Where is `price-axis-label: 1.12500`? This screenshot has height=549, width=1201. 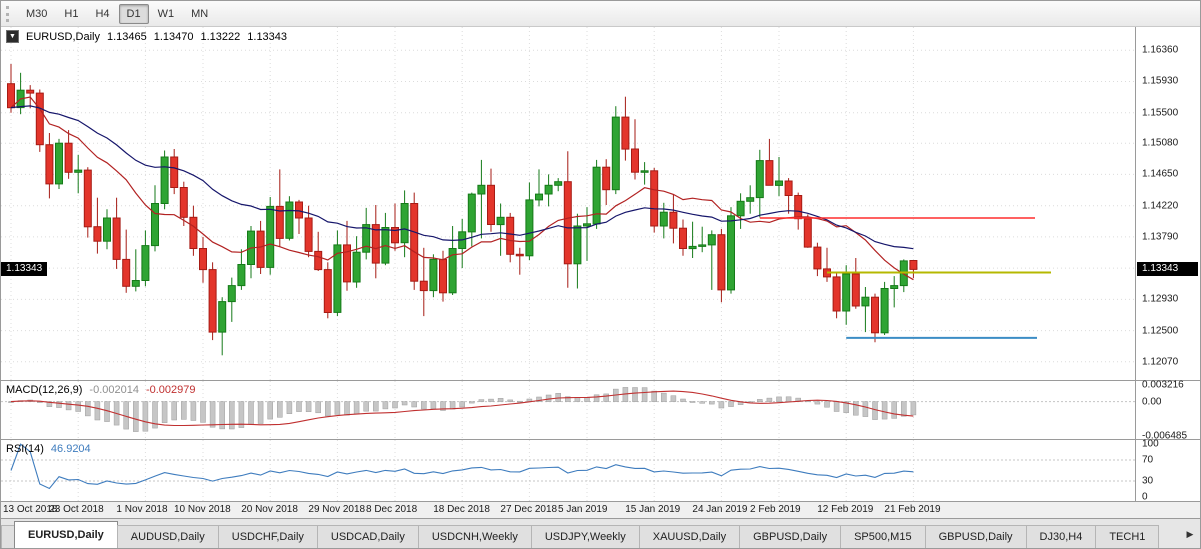 price-axis-label: 1.12500 is located at coordinates (1160, 331).